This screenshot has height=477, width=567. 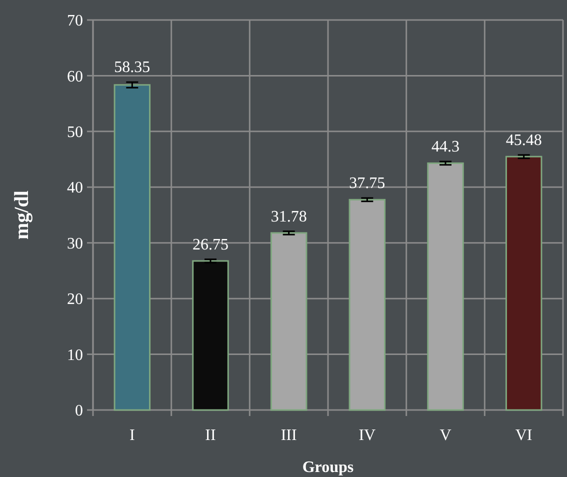 I want to click on x-tick-label: V, so click(x=446, y=435).